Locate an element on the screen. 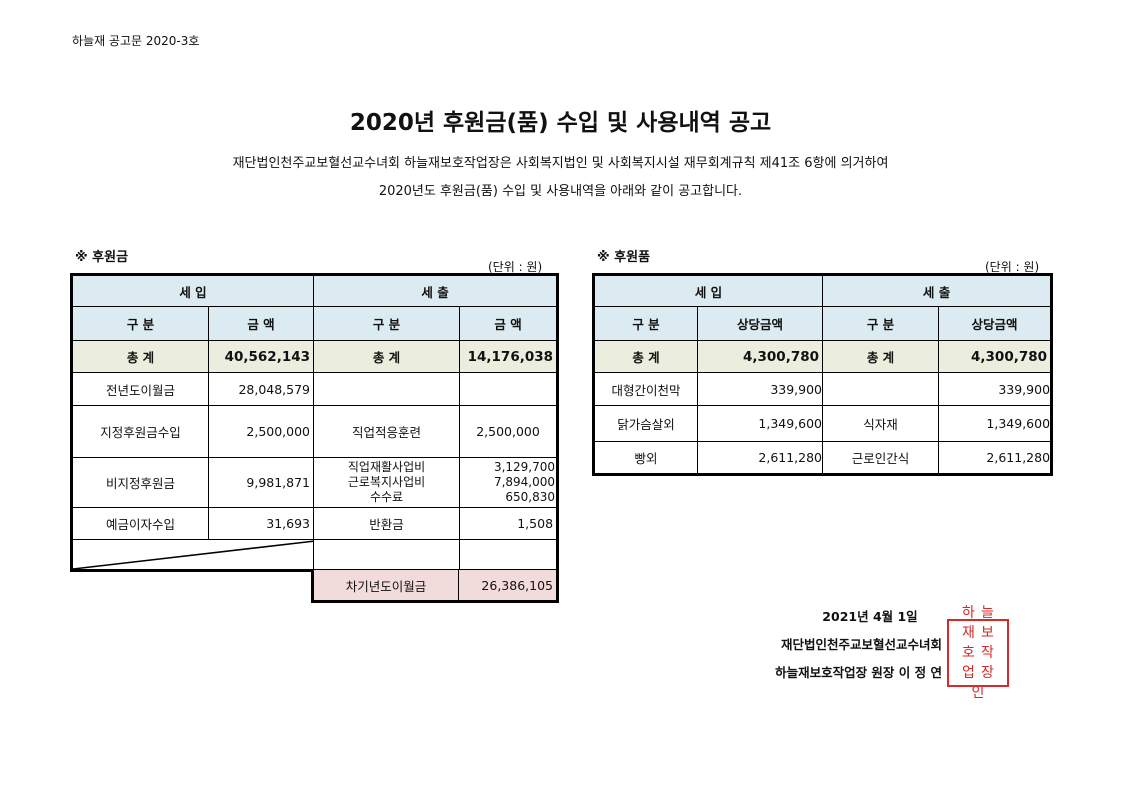 Image resolution: width=1121 pixels, height=793 pixels. expense-total: 4,300,780 is located at coordinates (995, 356).